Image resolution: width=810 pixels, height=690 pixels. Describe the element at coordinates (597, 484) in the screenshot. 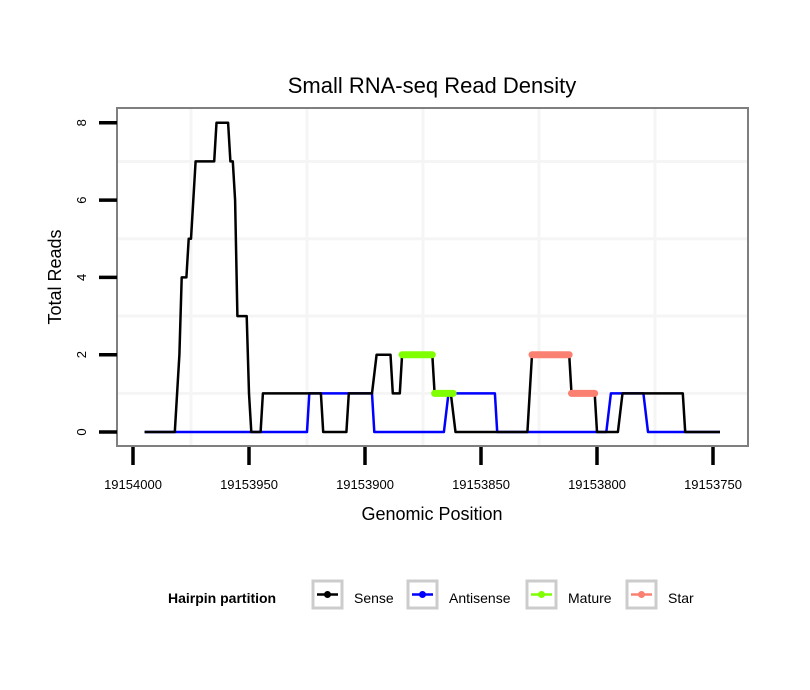

I see `x-tick-label: 19153800` at that location.